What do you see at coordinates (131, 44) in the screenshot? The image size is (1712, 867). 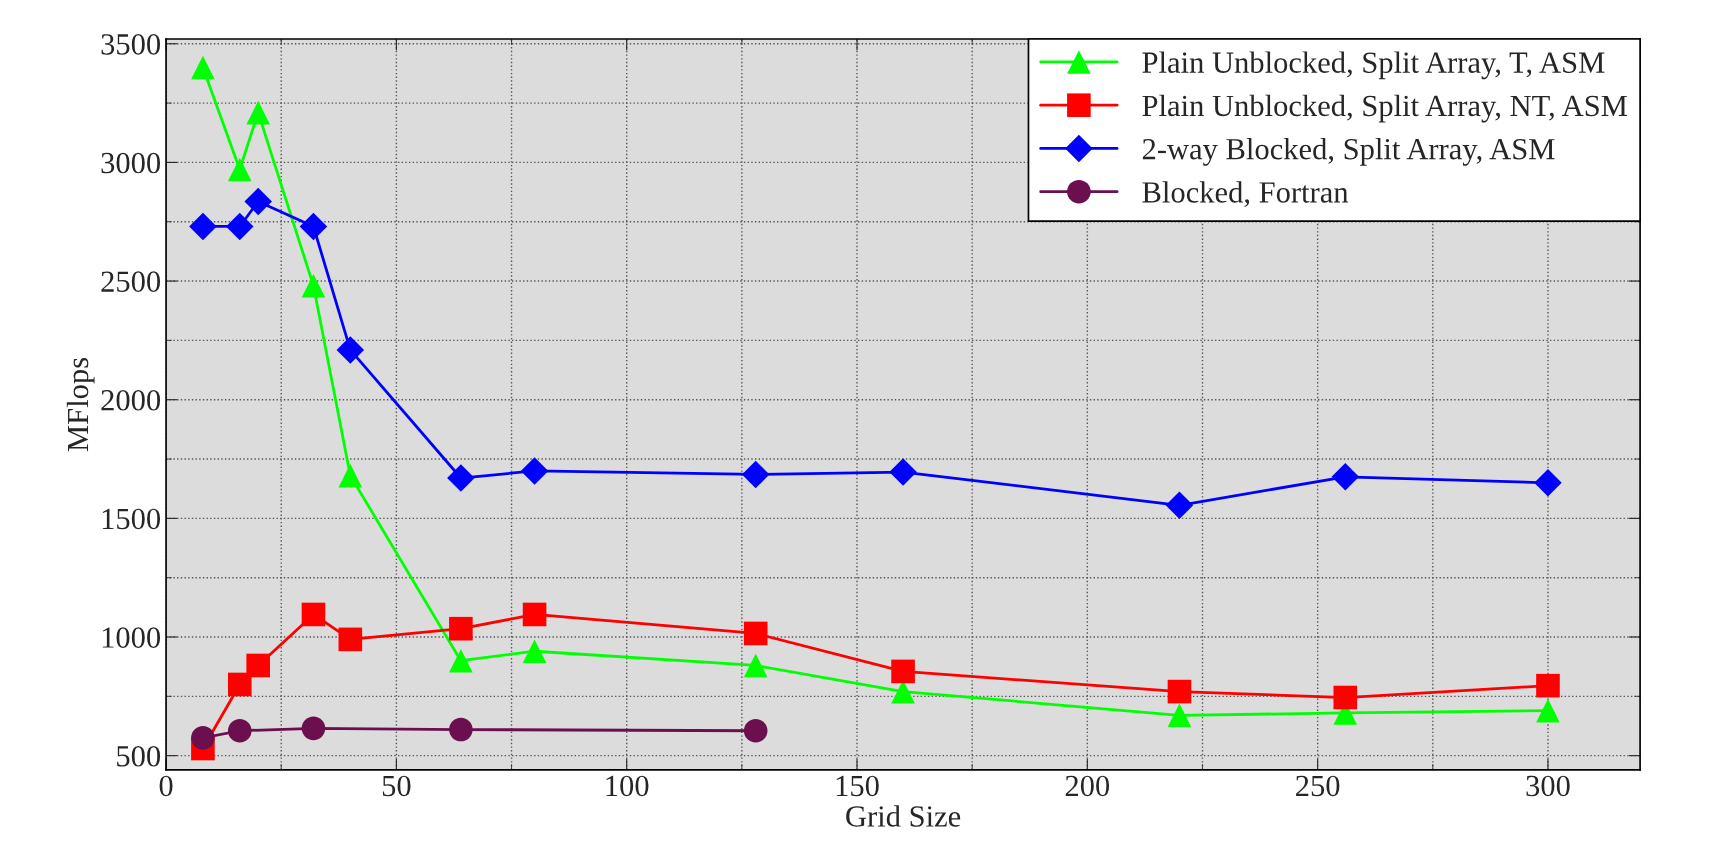 I see `y-tick-label: 3500` at bounding box center [131, 44].